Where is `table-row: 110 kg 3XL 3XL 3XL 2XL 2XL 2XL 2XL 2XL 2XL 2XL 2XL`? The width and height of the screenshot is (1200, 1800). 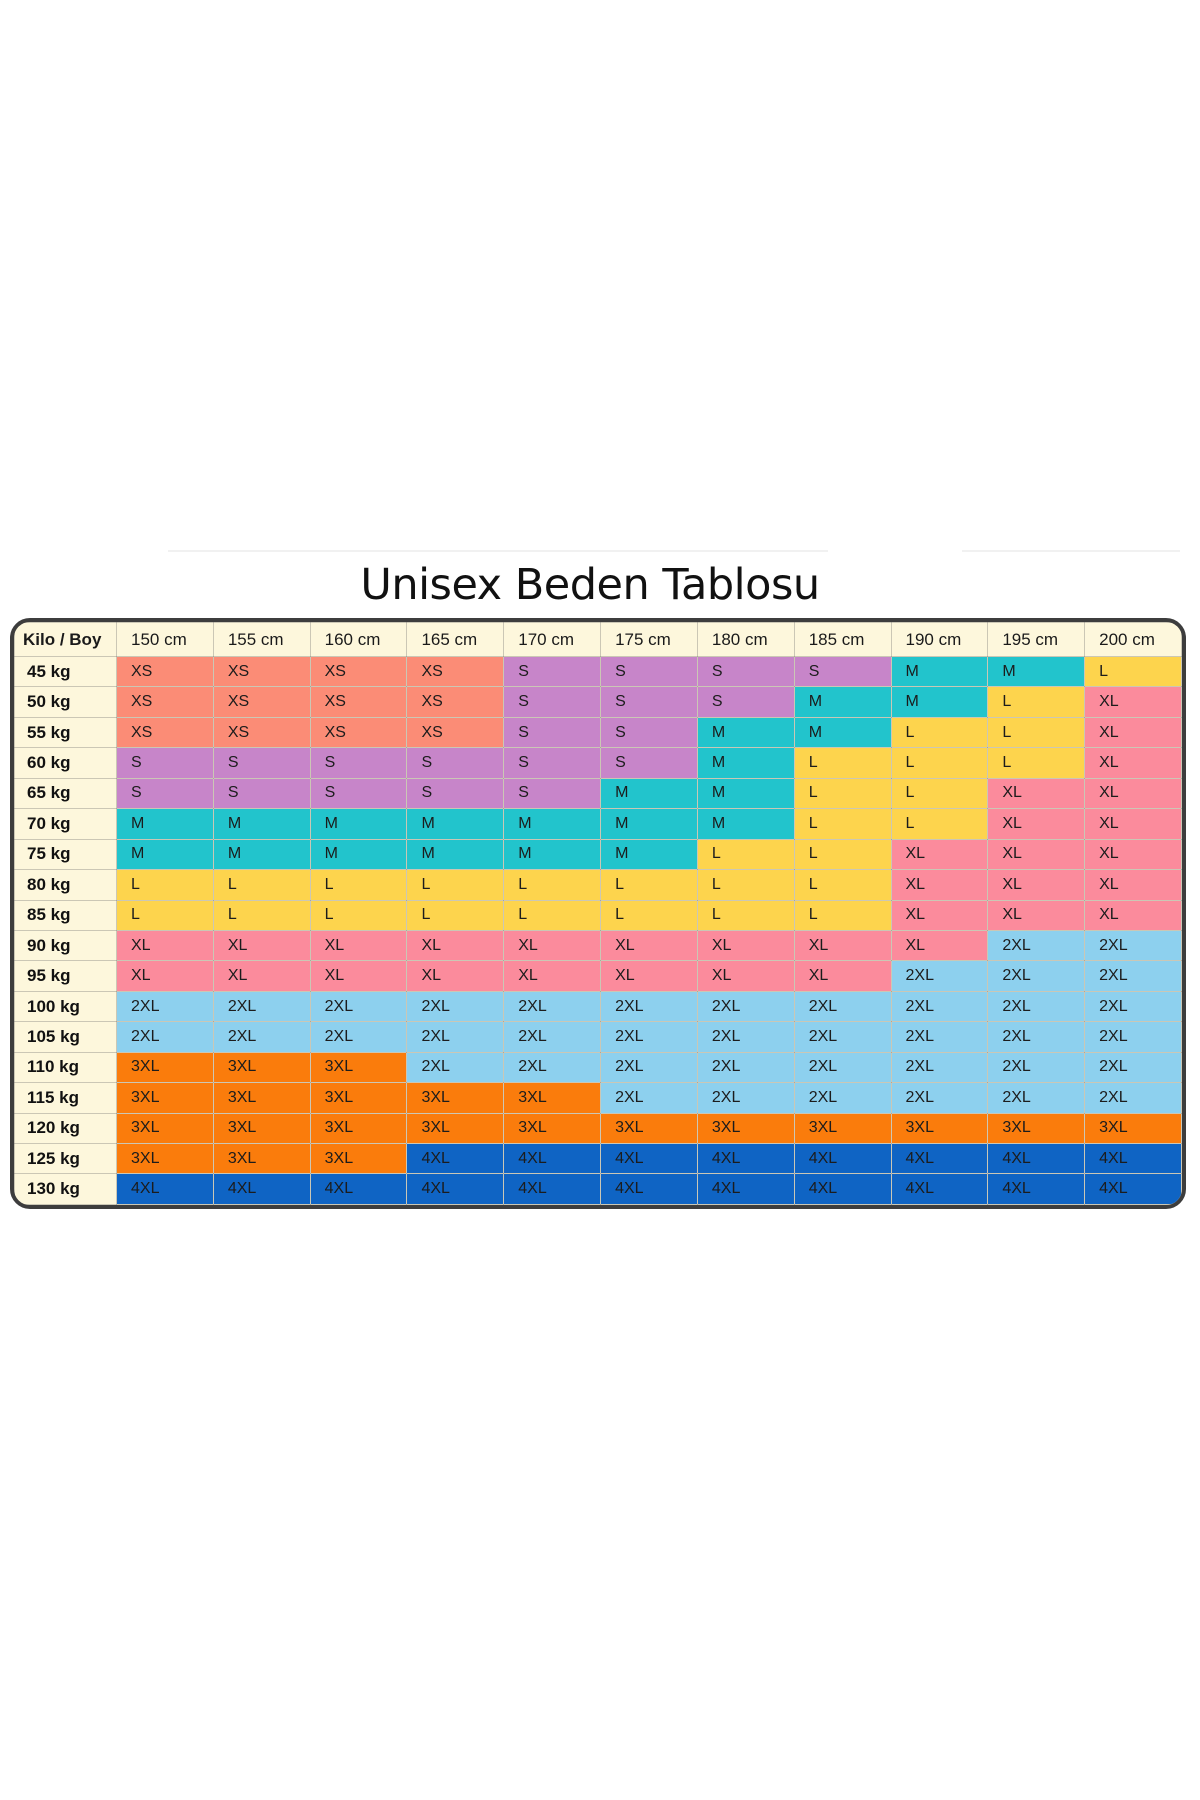
table-row: 110 kg 3XL 3XL 3XL 2XL 2XL 2XL 2XL 2XL 2XL 2XL 2XL is located at coordinates (598, 1067).